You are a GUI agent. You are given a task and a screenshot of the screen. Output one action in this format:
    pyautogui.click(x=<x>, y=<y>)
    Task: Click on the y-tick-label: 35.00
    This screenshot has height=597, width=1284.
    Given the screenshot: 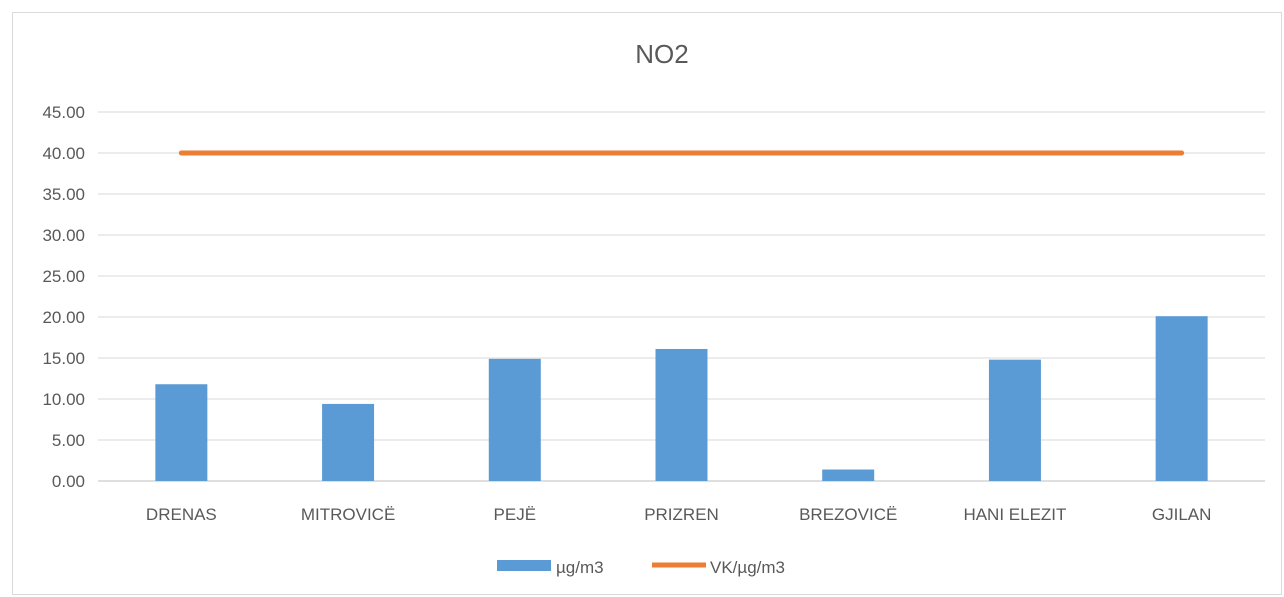 What is the action you would take?
    pyautogui.click(x=63, y=194)
    